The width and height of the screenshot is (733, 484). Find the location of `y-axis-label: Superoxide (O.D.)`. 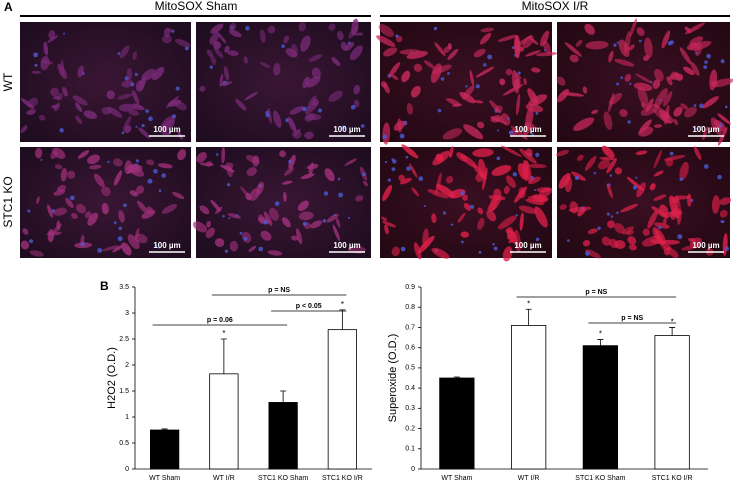

y-axis-label: Superoxide (O.D.) is located at coordinates (393, 378).